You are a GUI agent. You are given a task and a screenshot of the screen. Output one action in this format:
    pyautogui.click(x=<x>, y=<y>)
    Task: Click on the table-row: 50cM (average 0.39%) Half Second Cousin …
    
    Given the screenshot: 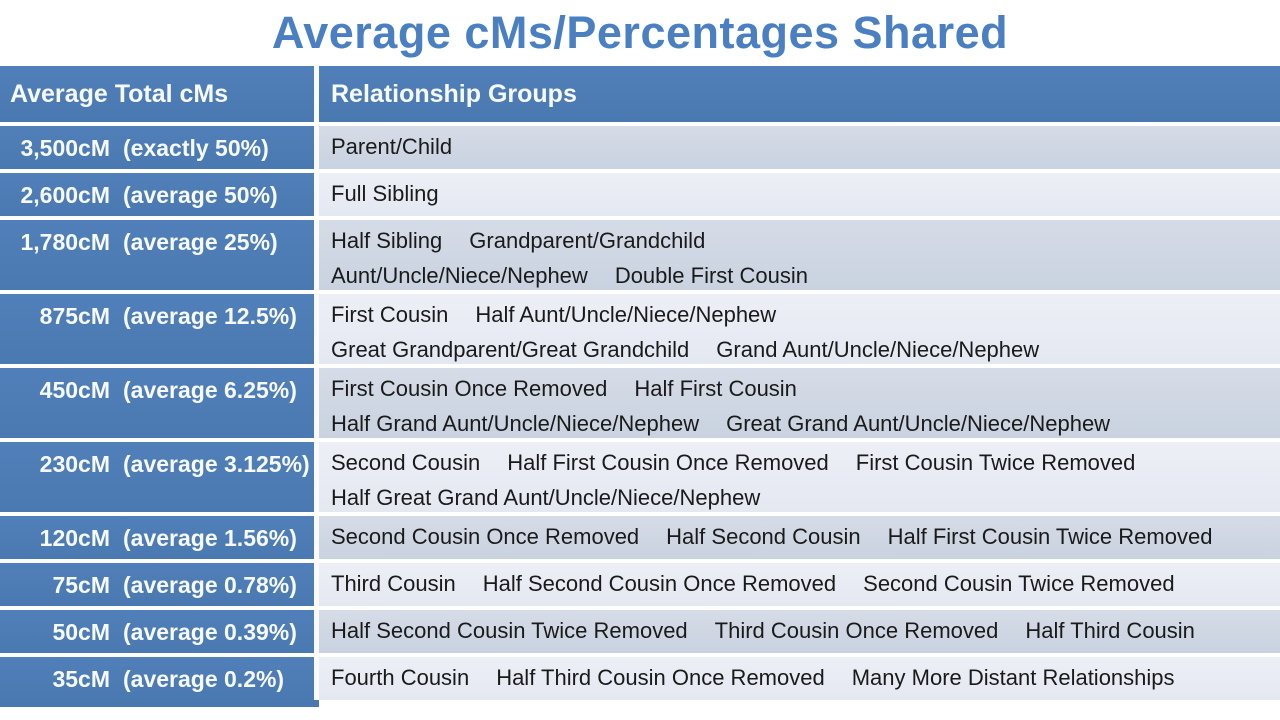 What is the action you would take?
    pyautogui.click(x=640, y=631)
    